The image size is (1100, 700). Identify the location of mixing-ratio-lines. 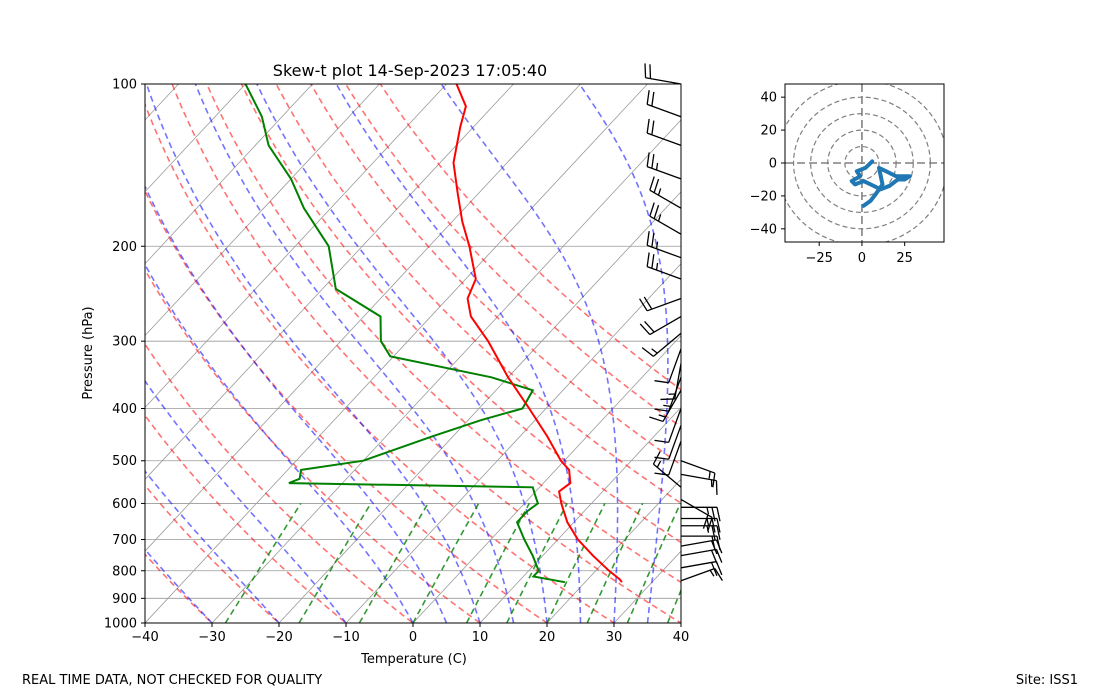
(452, 562).